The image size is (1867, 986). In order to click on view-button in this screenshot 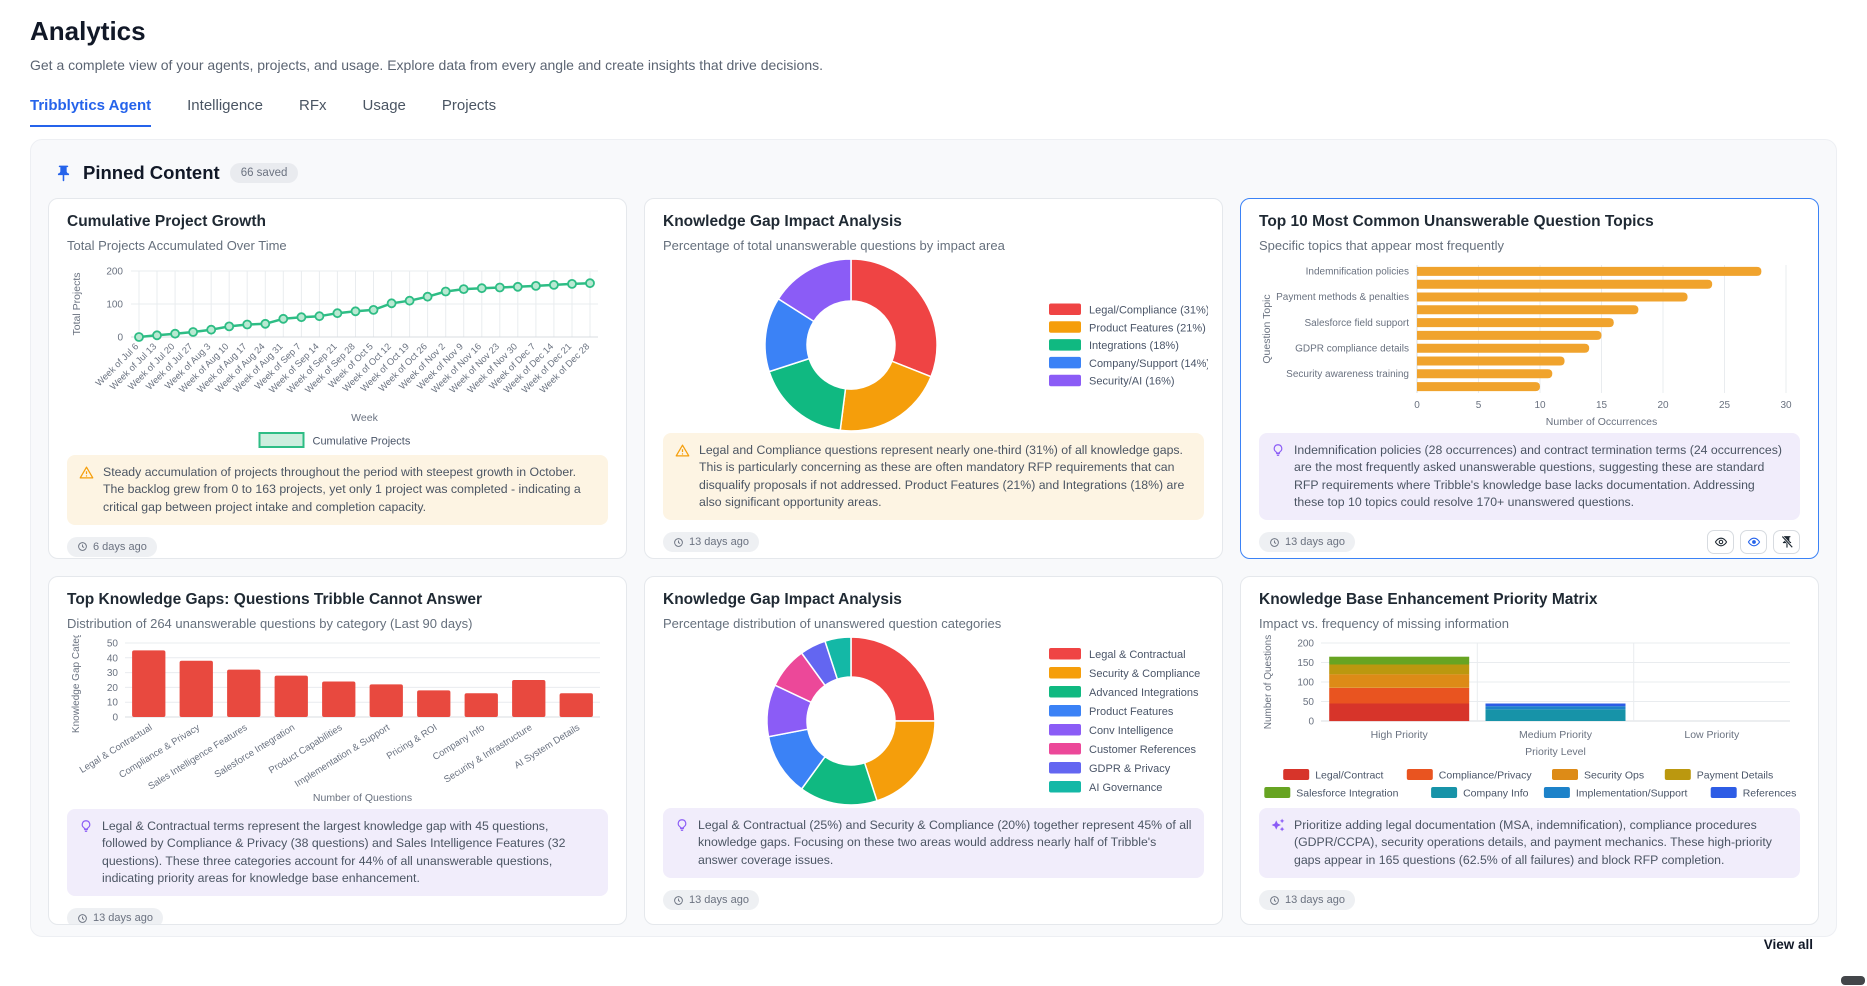, I will do `click(1720, 542)`.